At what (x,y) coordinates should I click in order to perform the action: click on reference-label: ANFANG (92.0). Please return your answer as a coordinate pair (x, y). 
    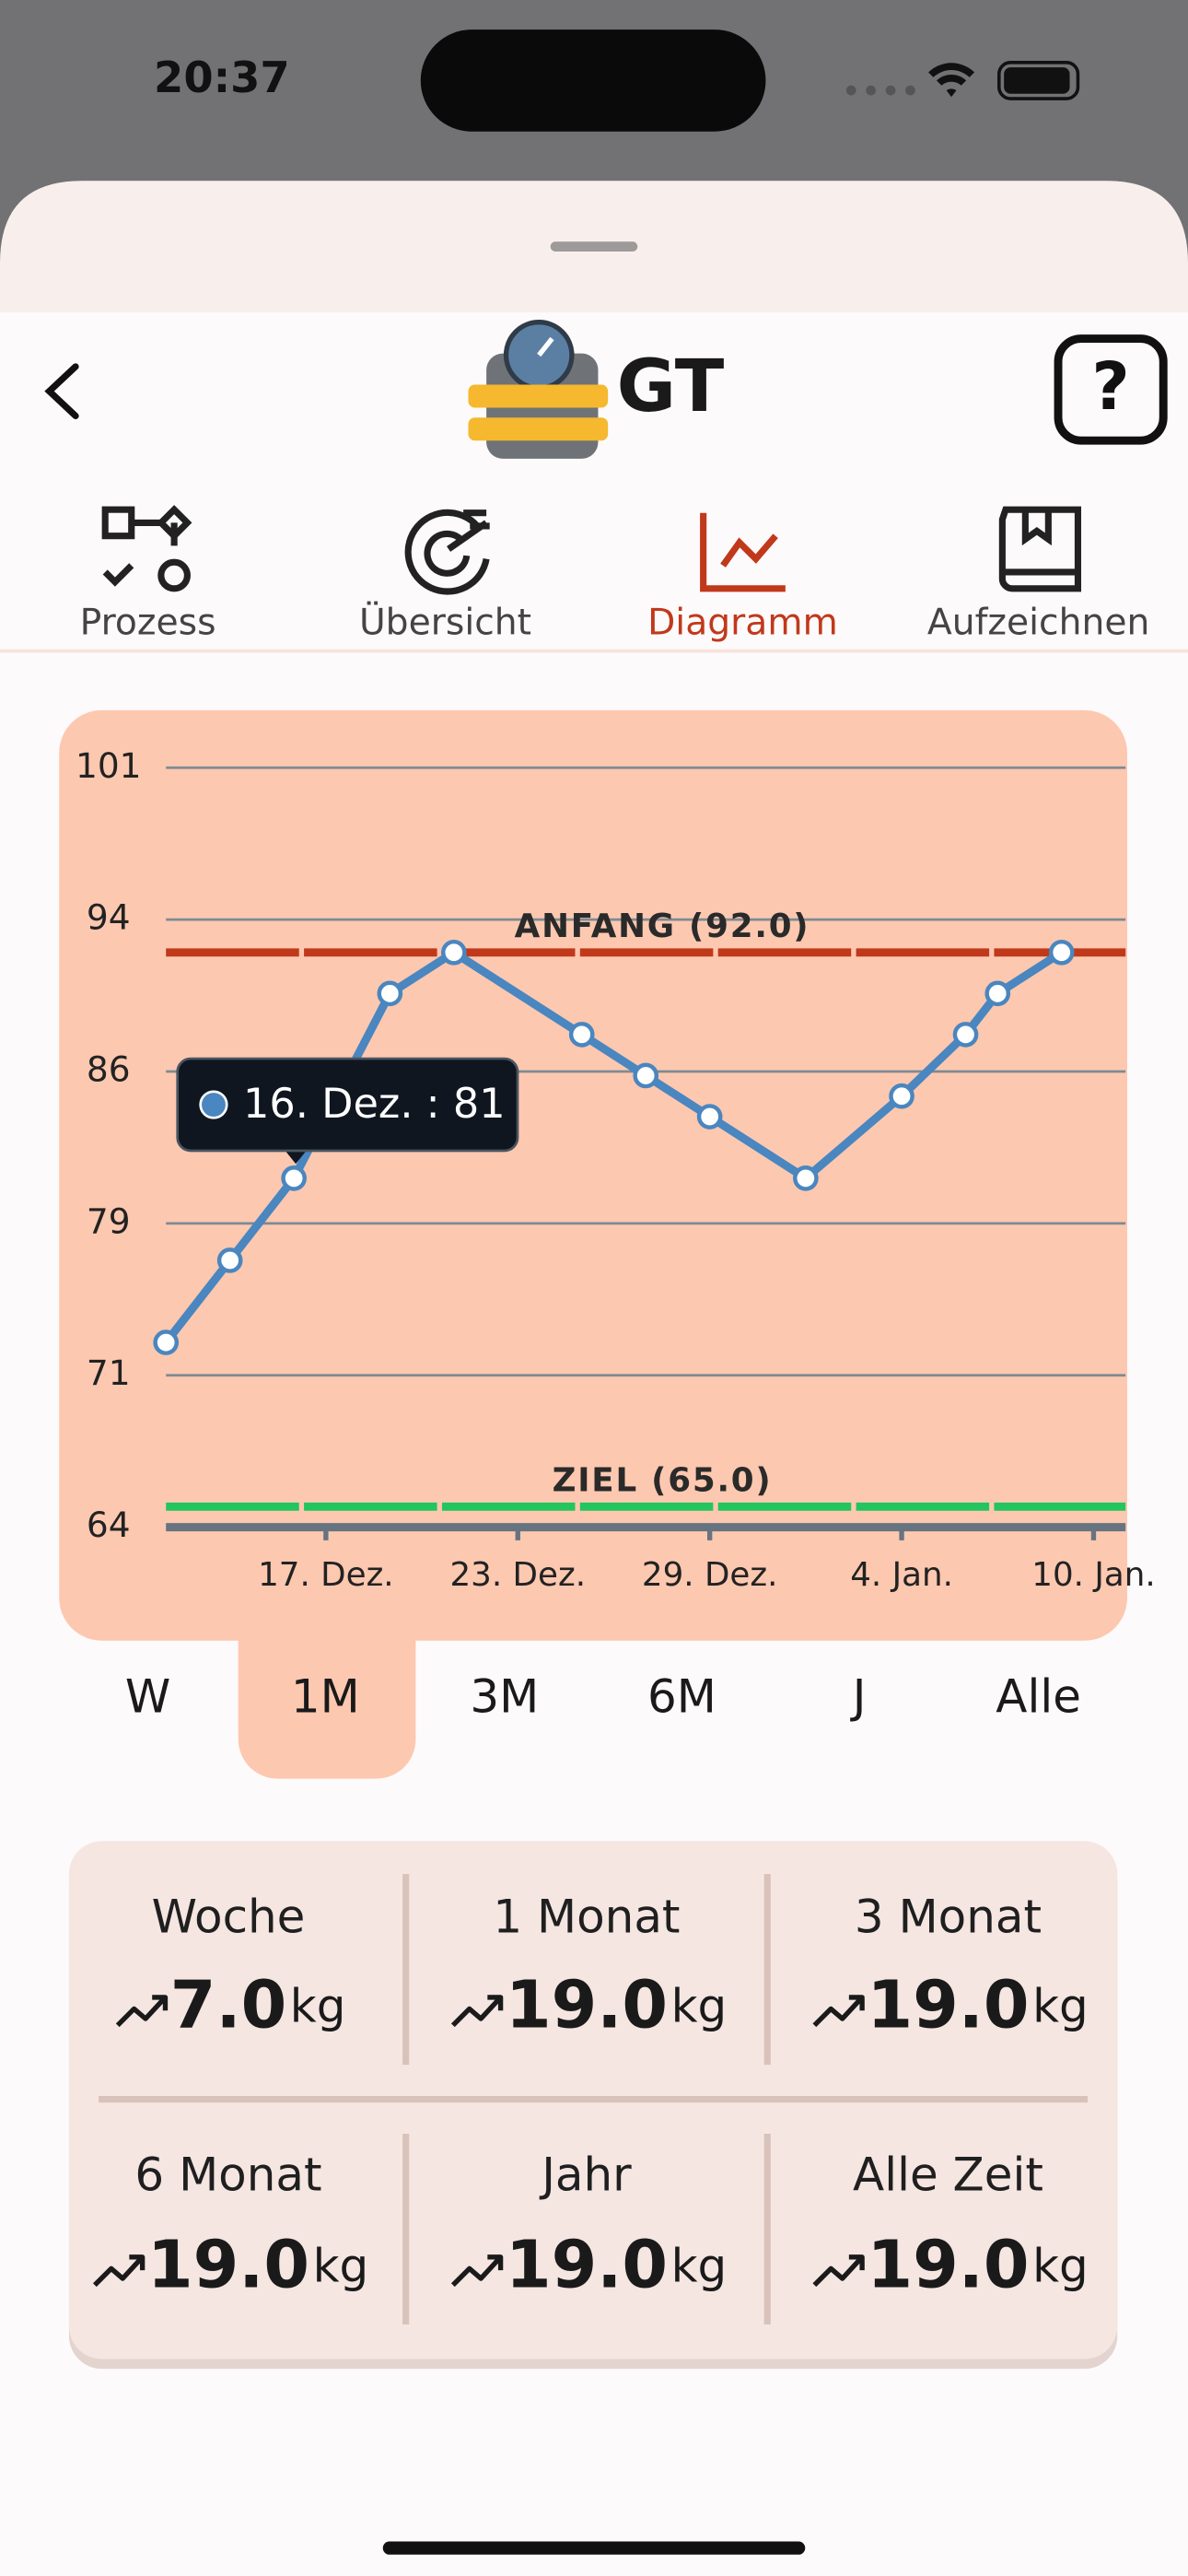
    Looking at the image, I should click on (662, 926).